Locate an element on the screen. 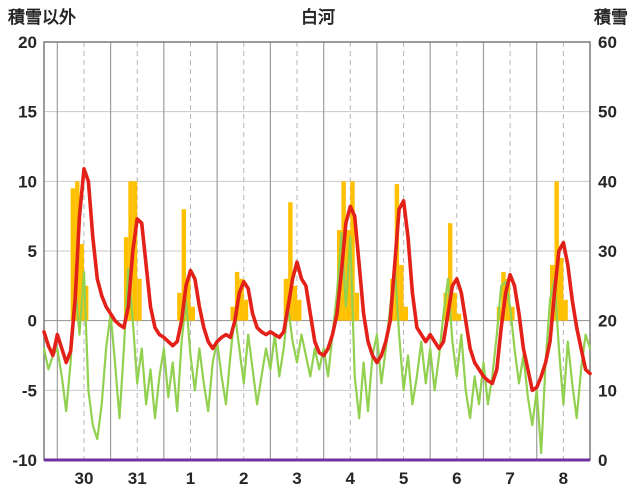 The width and height of the screenshot is (636, 501). left-axis-tick: -10 is located at coordinates (24, 460).